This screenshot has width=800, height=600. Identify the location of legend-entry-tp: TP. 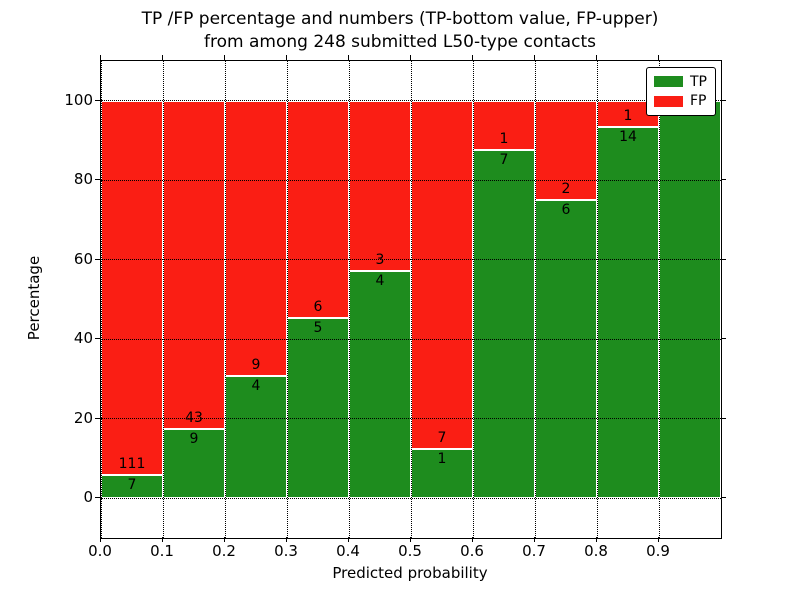
(681, 82).